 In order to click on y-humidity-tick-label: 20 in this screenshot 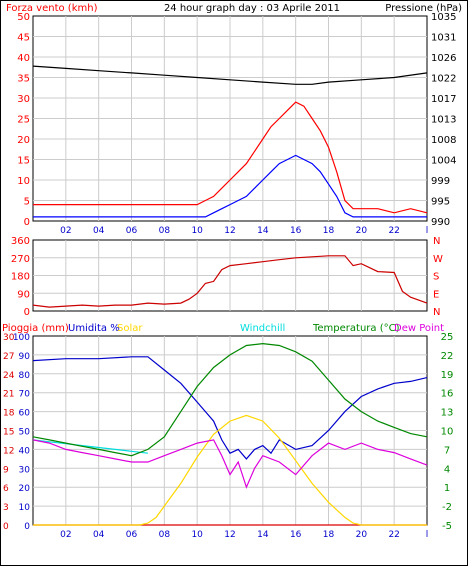, I will do `click(25, 489)`.